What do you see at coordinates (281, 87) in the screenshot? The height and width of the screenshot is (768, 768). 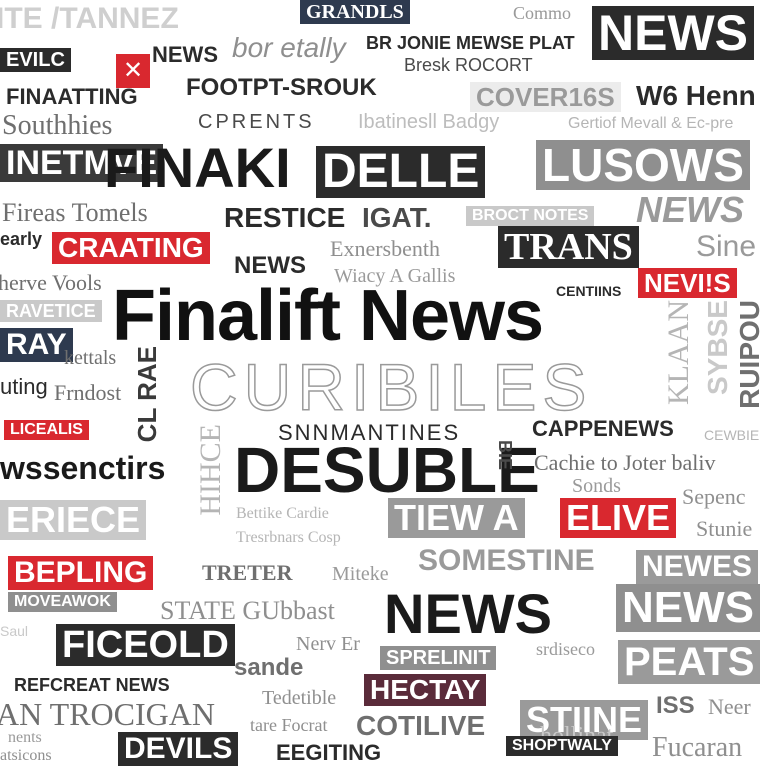 I see `word-footpt-srouk: FOOTPT-SROUK` at bounding box center [281, 87].